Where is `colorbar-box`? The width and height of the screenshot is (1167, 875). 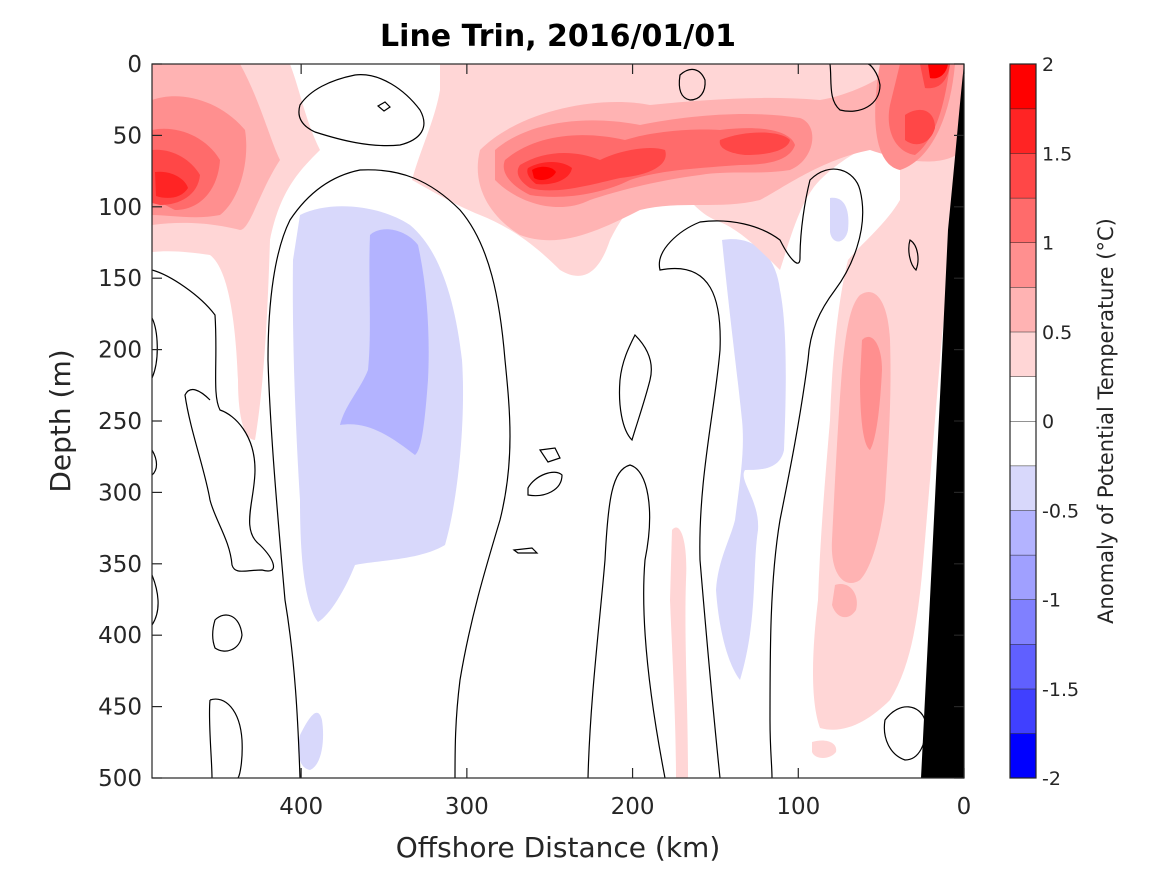 colorbar-box is located at coordinates (1023, 421).